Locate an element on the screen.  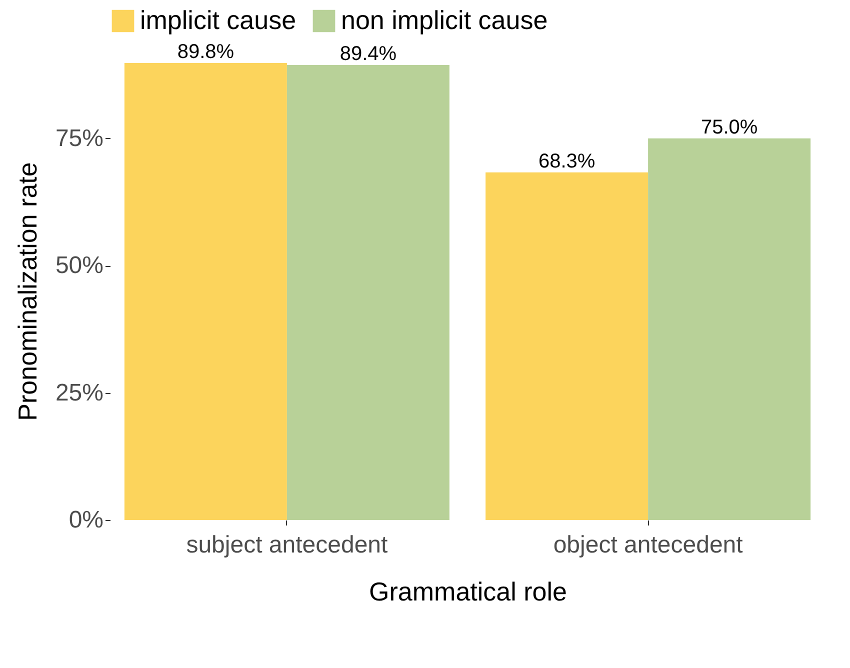
legend-label: implicit cause is located at coordinates (218, 20).